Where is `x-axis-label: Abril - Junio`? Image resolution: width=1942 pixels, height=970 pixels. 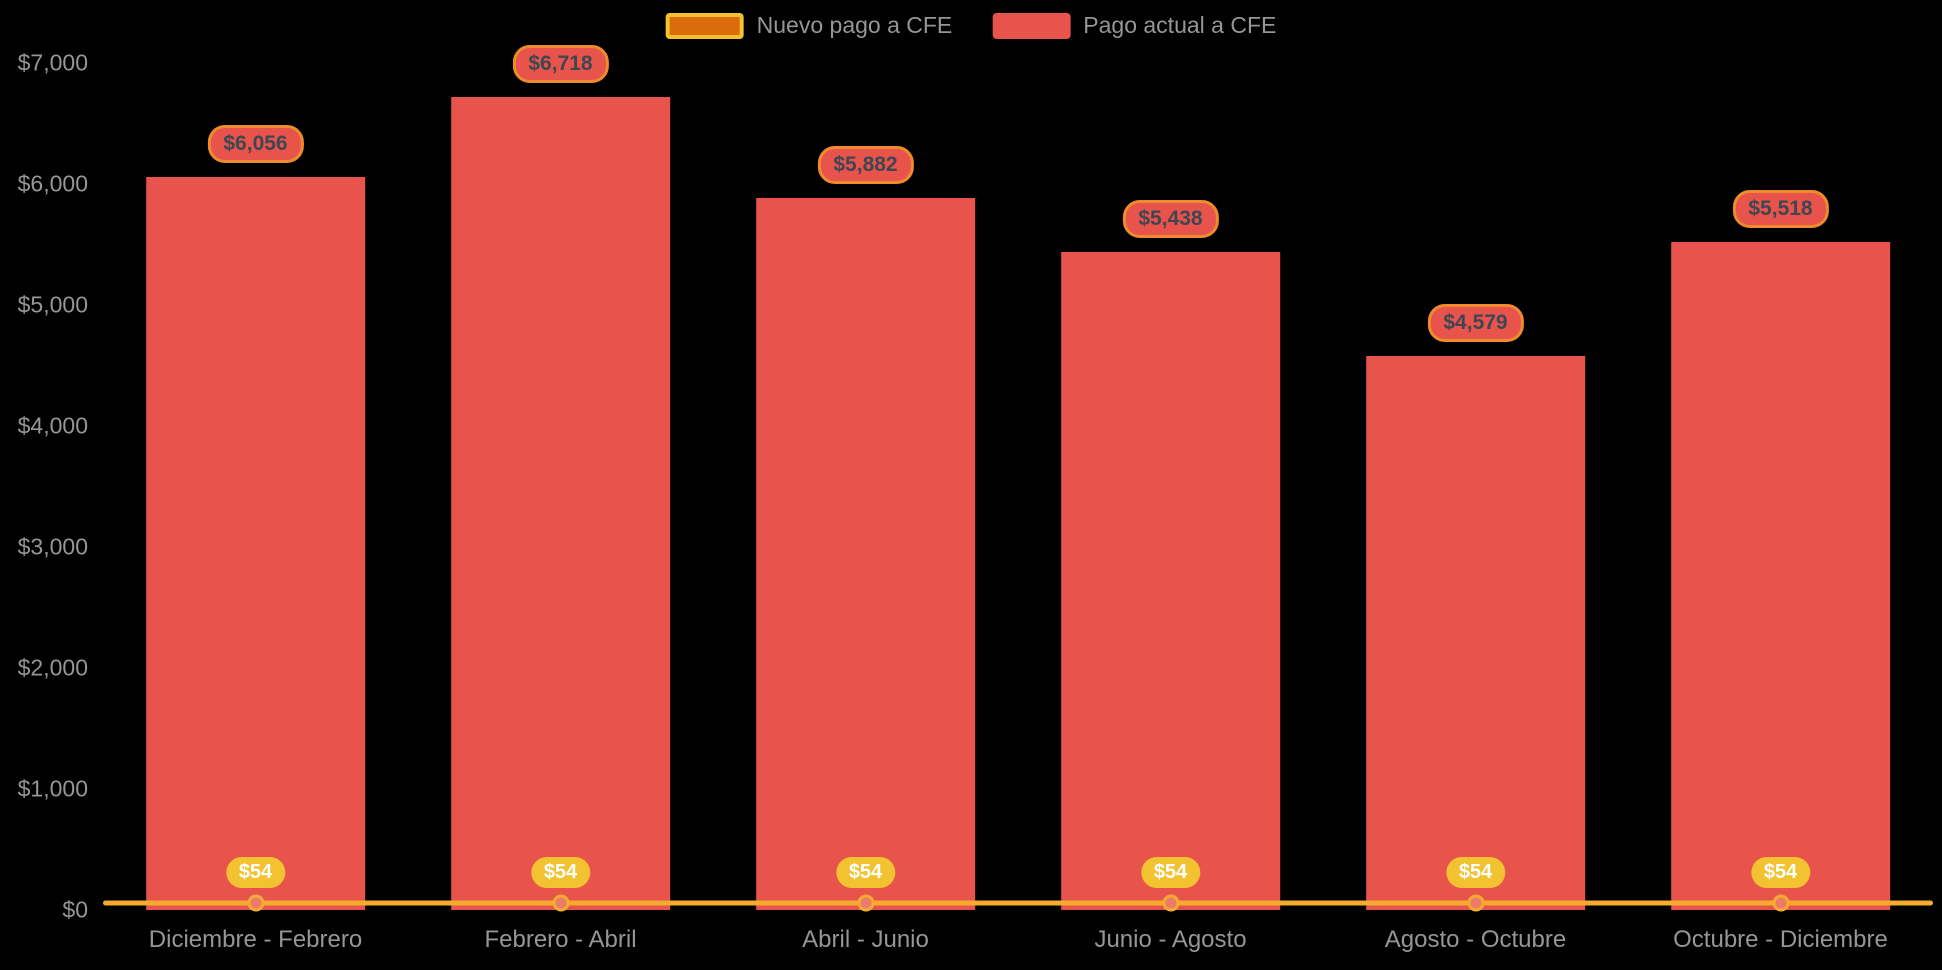 x-axis-label: Abril - Junio is located at coordinates (865, 939).